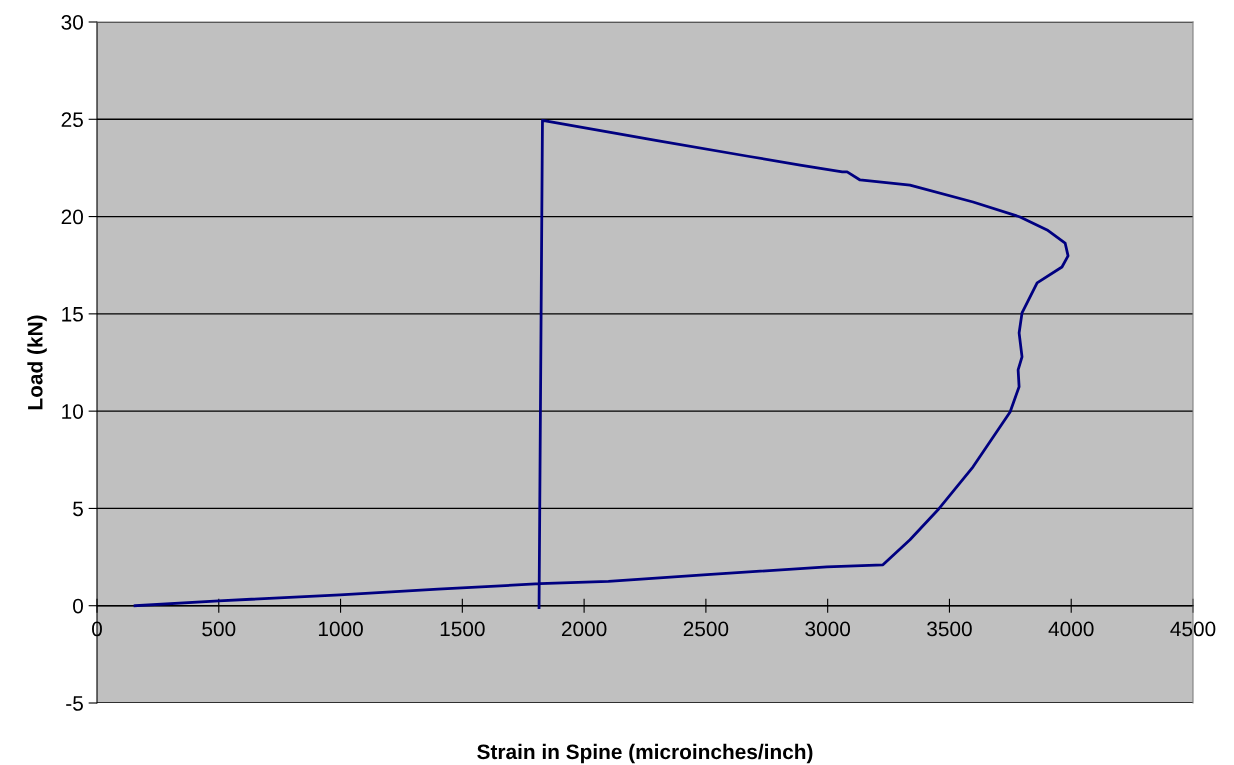 The image size is (1234, 765). I want to click on y-tick-label: 15, so click(72, 314).